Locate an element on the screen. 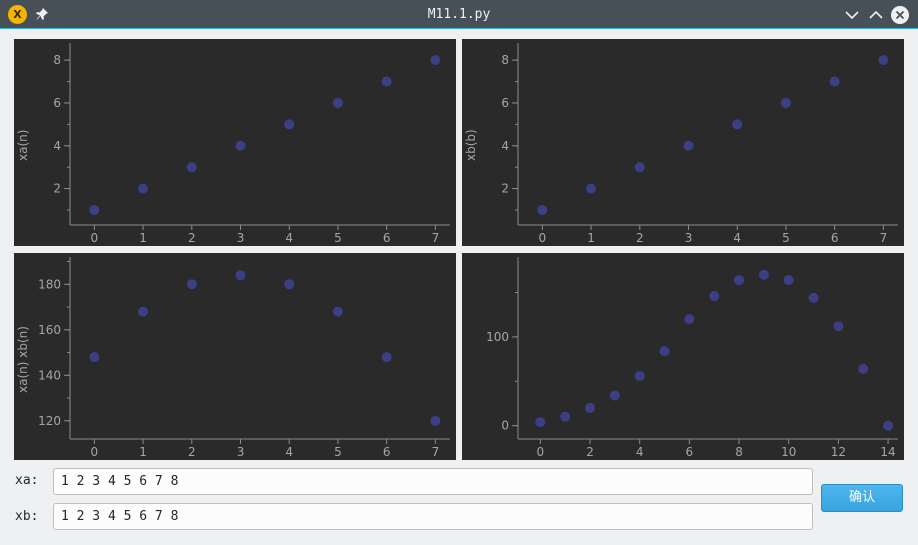 This screenshot has height=545, width=918. y-tick-label: 140 is located at coordinates (49, 375).